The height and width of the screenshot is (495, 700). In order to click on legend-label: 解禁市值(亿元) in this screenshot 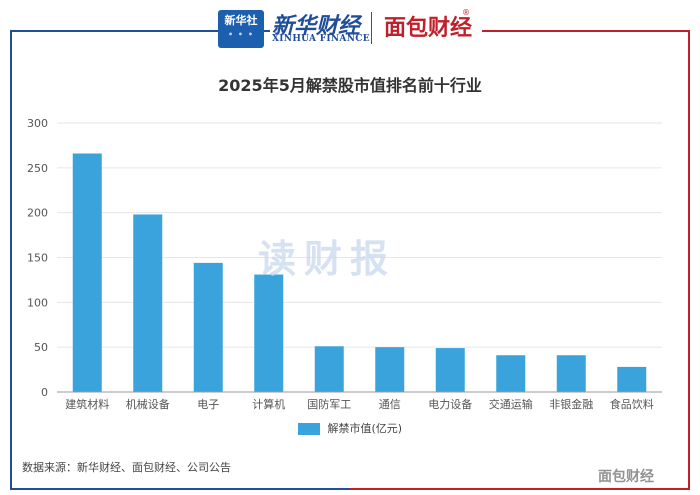, I will do `click(365, 428)`.